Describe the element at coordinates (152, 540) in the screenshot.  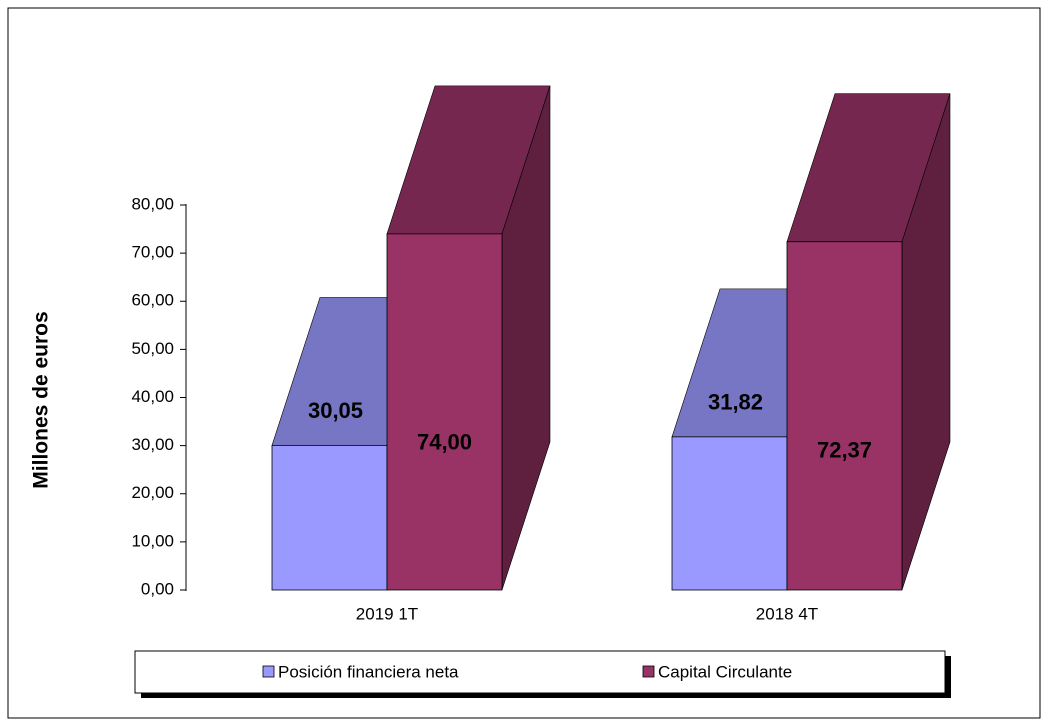
I see `y-tick-label: 10,00` at that location.